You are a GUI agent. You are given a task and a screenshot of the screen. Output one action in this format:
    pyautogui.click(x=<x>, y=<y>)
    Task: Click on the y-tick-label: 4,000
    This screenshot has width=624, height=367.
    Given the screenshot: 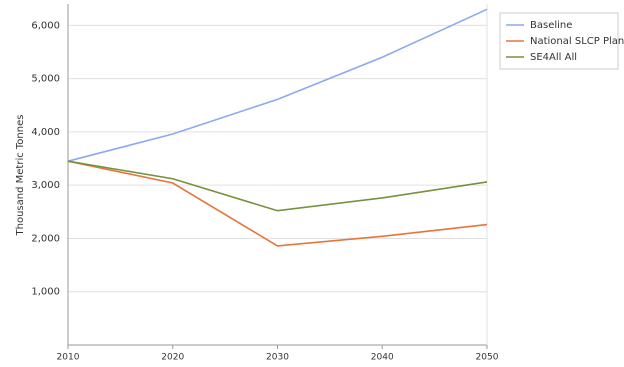 What is the action you would take?
    pyautogui.click(x=45, y=132)
    